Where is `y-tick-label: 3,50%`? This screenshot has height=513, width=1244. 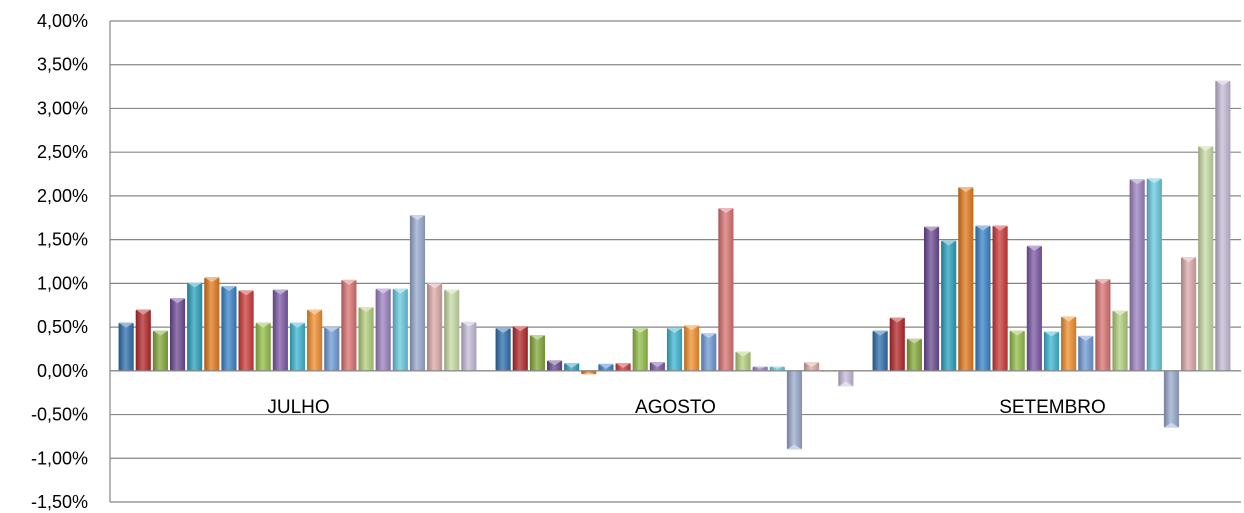 y-tick-label: 3,50% is located at coordinates (62, 65).